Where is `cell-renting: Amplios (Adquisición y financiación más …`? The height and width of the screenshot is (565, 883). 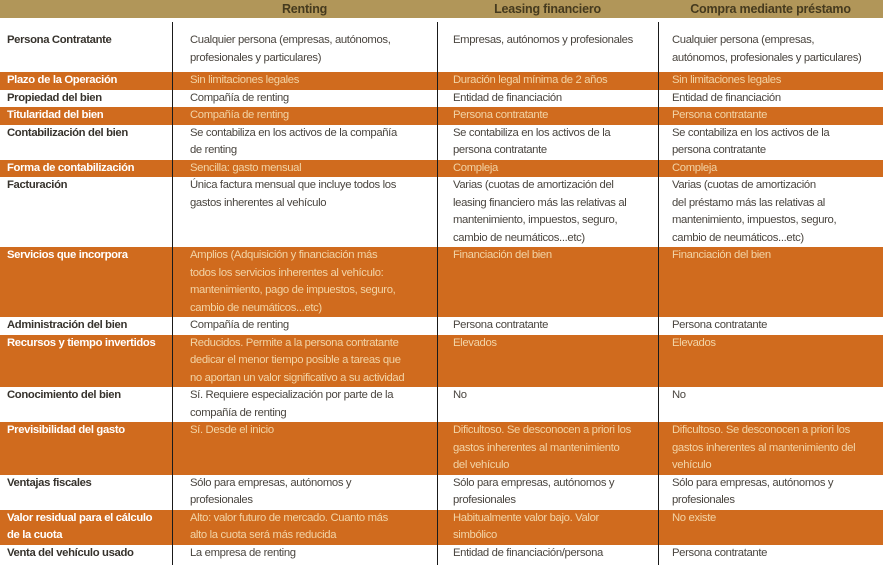
cell-renting: Amplios (Adquisición y financiación más … is located at coordinates (304, 282).